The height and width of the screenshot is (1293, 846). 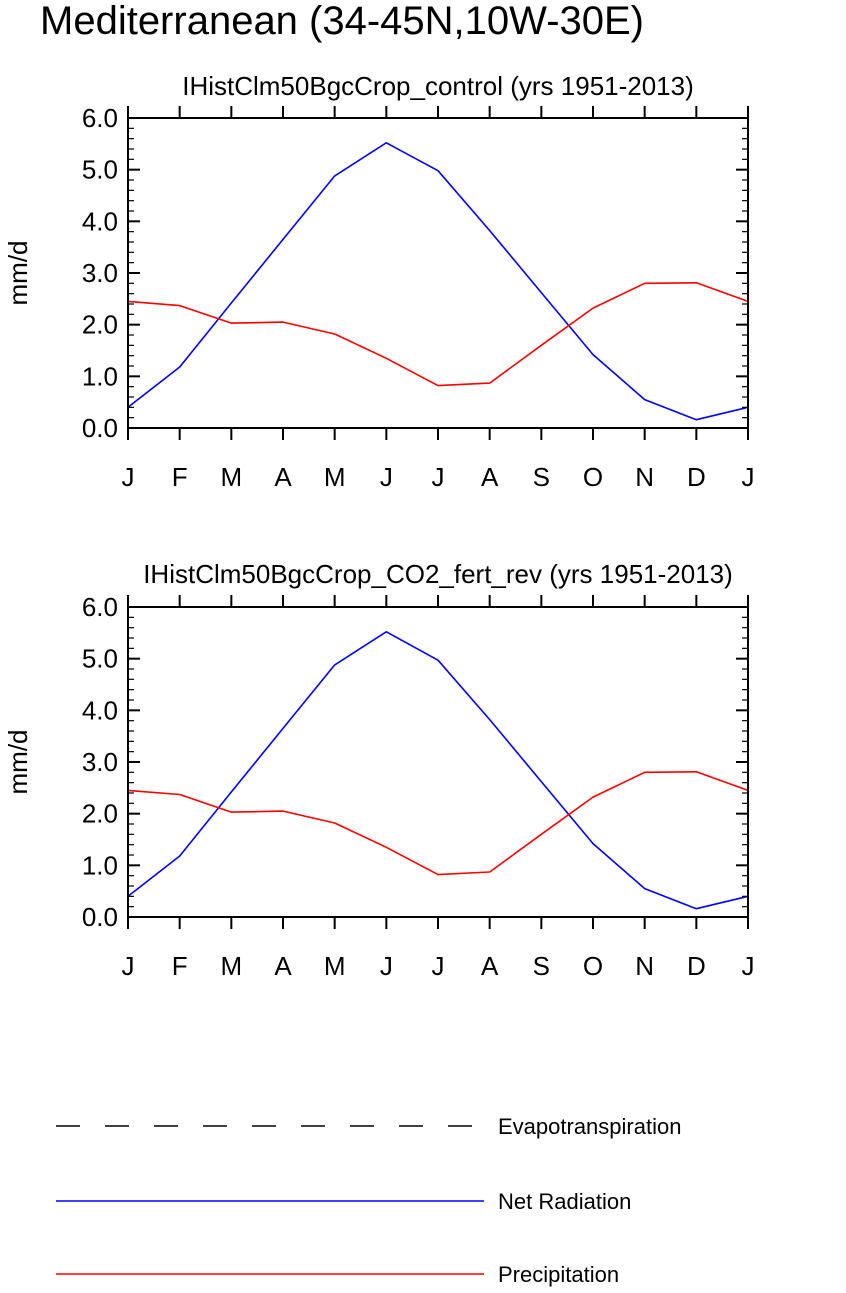 I want to click on figure-title: Mediterranean (34-45N,10W-30E), so click(x=342, y=21).